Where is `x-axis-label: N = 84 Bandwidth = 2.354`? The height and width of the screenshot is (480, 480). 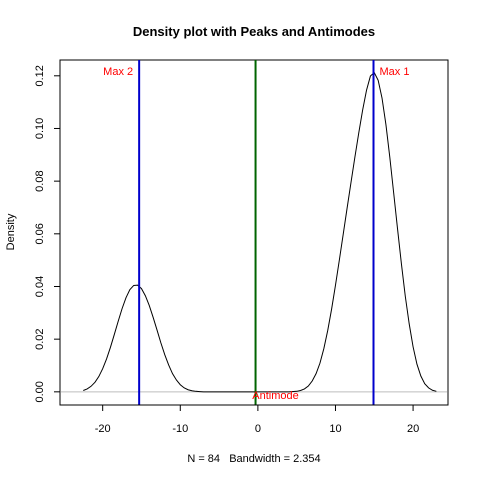
x-axis-label: N = 84 Bandwidth = 2.354 is located at coordinates (253, 459).